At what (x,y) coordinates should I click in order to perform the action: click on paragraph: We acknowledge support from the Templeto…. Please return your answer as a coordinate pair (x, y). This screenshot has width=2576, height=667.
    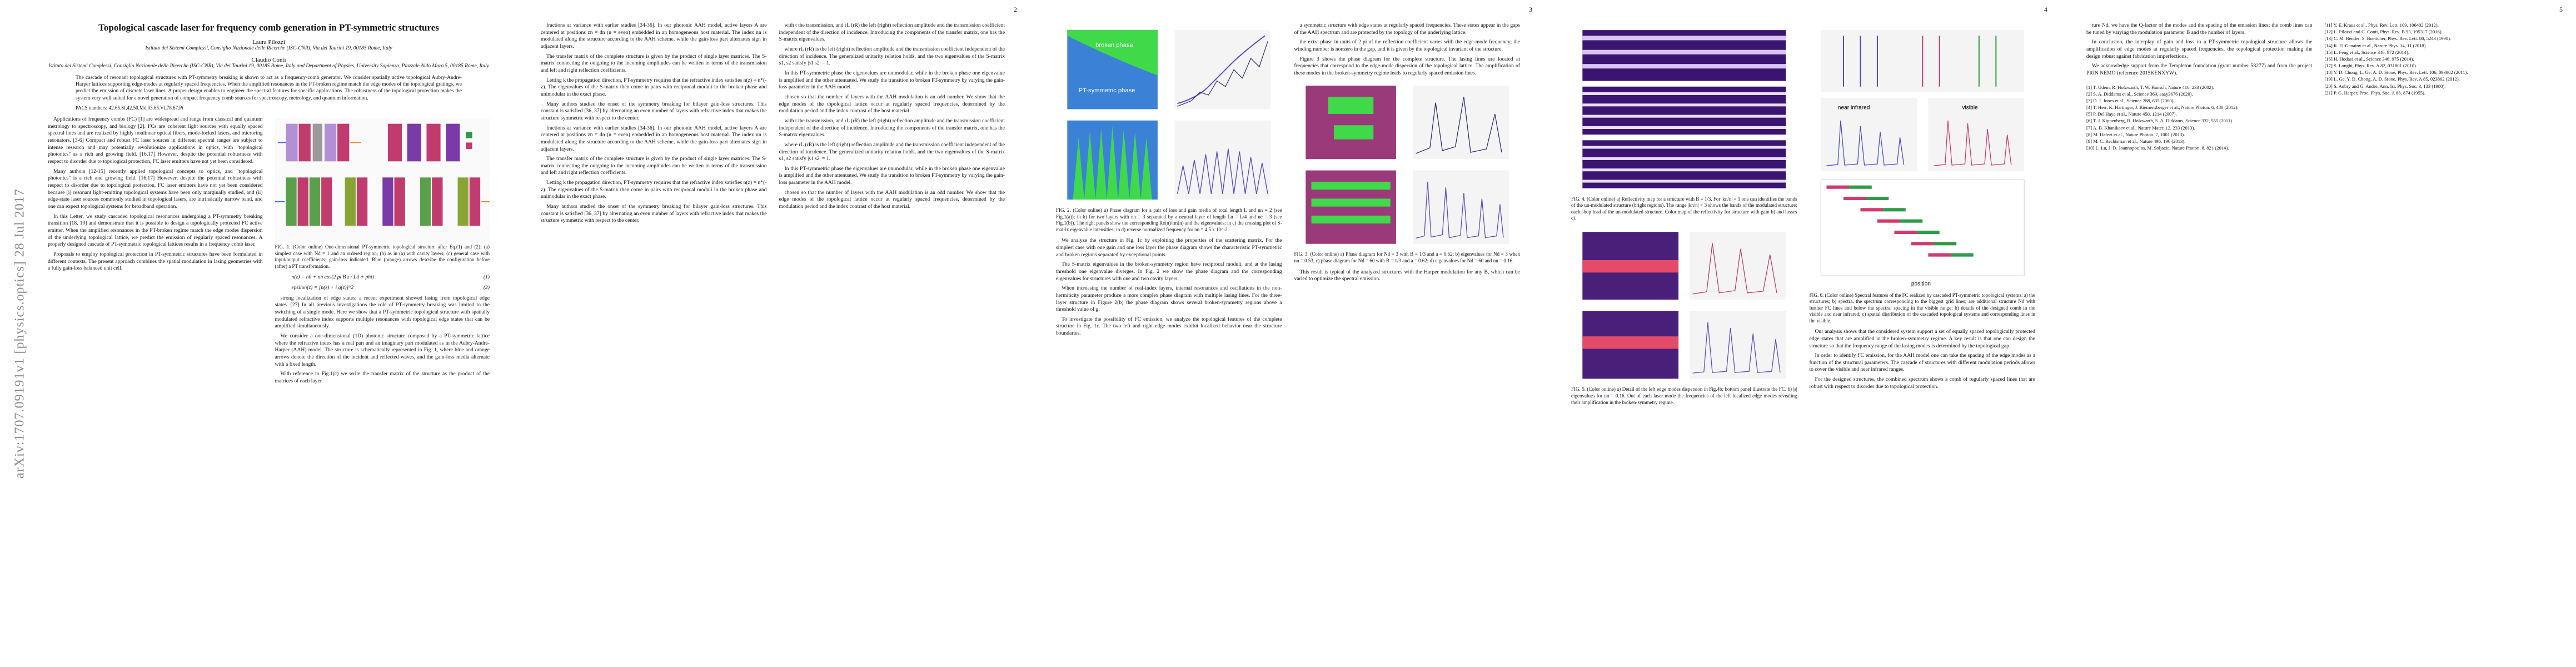
    Looking at the image, I should click on (2199, 69).